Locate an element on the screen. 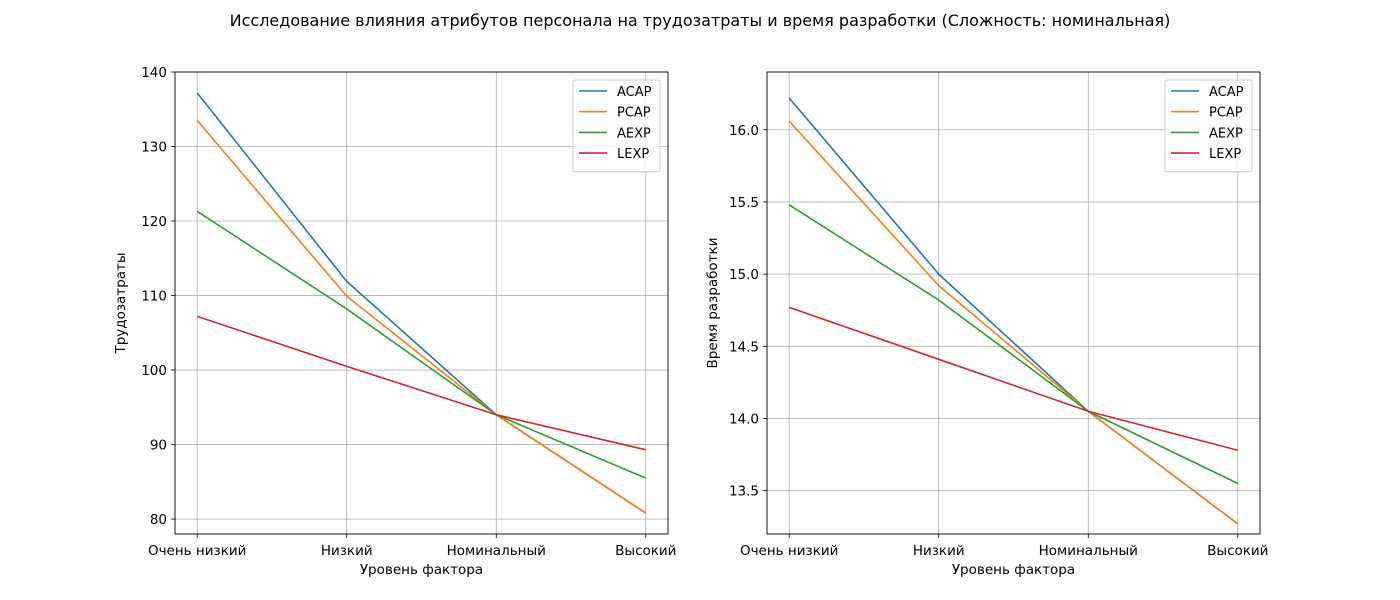 Image resolution: width=1400 pixels, height=600 pixels. y-tick-label: 15.5 is located at coordinates (744, 203).